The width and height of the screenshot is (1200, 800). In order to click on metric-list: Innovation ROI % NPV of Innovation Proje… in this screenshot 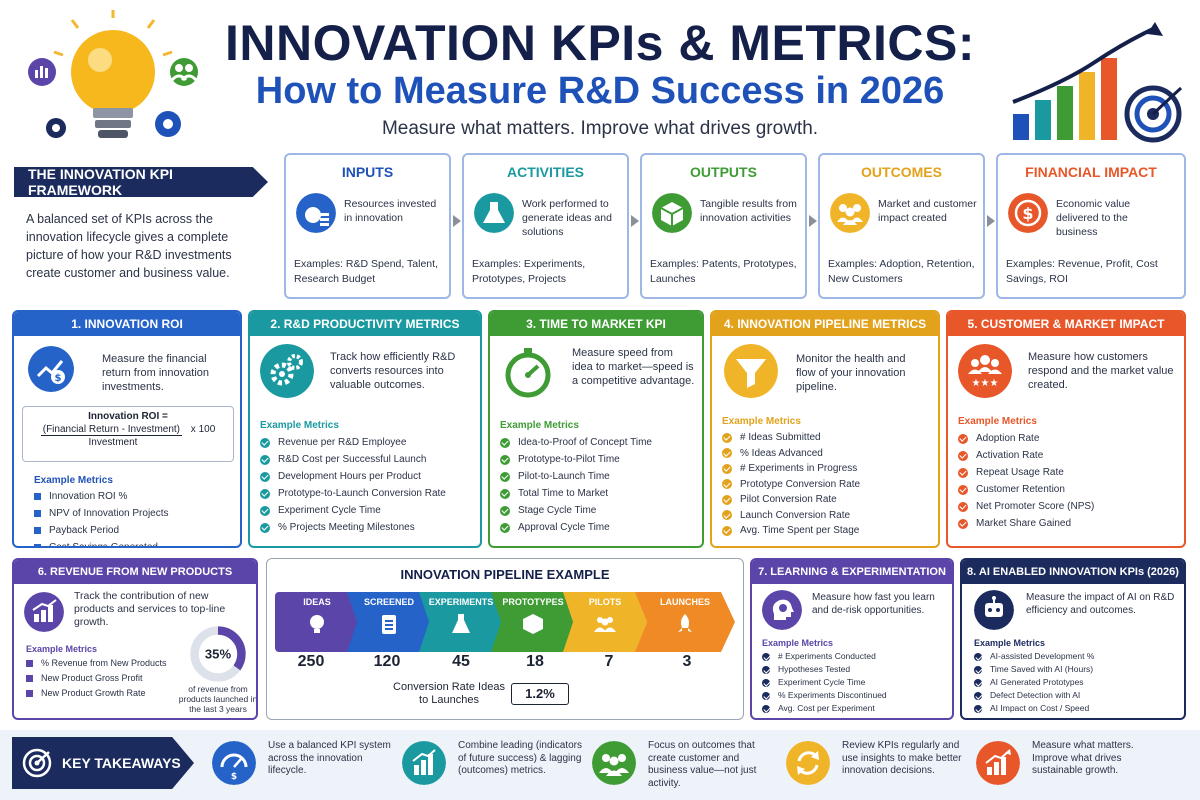, I will do `click(101, 517)`.